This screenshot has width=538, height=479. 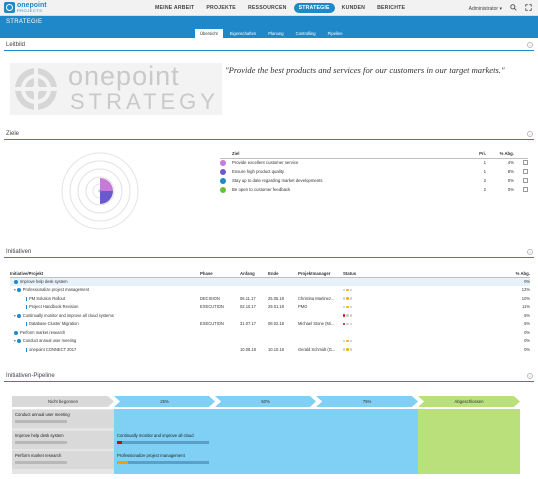 I want to click on row-end, so click(x=283, y=315).